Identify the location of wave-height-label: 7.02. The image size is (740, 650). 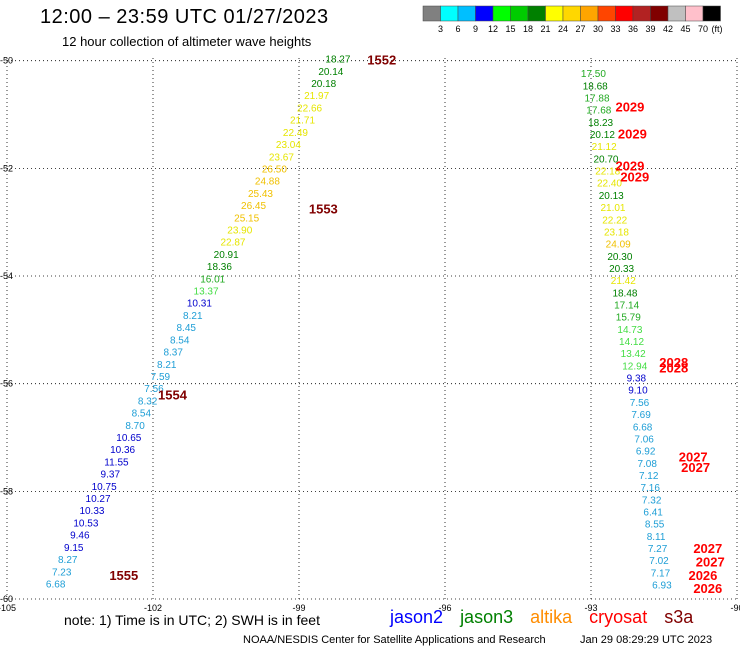
(659, 561).